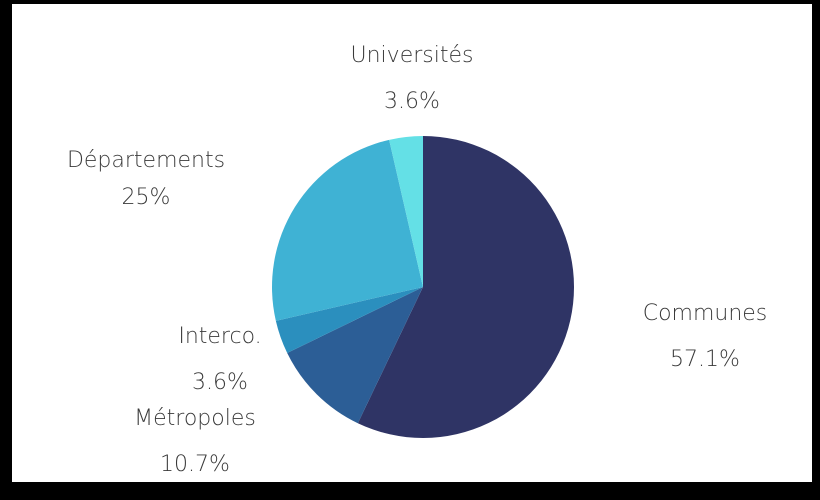  What do you see at coordinates (412, 101) in the screenshot?
I see `slice-value-universites: 3.6%` at bounding box center [412, 101].